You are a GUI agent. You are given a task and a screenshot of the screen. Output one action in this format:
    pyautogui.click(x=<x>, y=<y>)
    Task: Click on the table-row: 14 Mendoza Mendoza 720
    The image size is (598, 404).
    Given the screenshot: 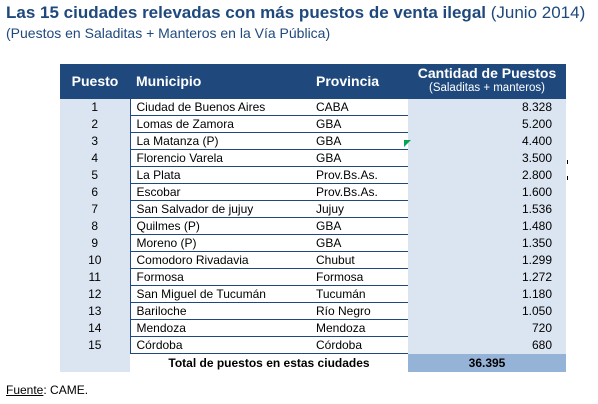 What is the action you would take?
    pyautogui.click(x=313, y=328)
    